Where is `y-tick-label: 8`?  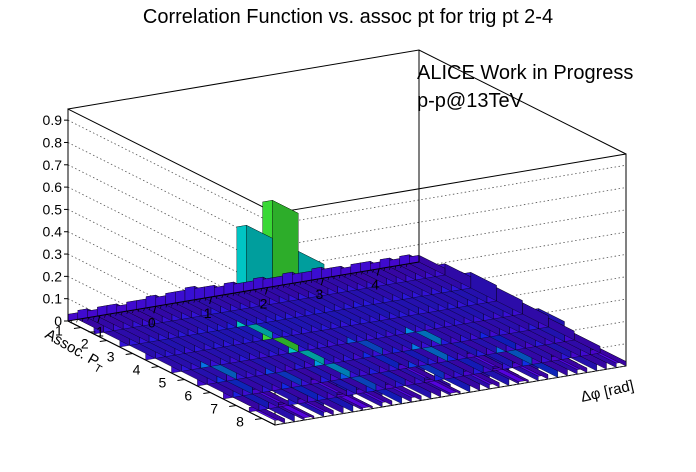 y-tick-label: 8 is located at coordinates (240, 422).